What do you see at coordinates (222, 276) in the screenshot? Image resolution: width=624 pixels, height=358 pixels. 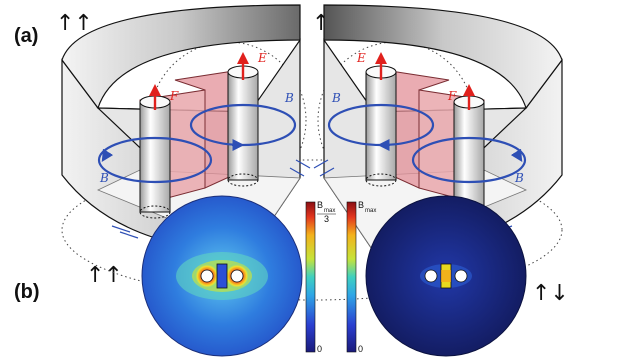 I see `left-field-map` at bounding box center [222, 276].